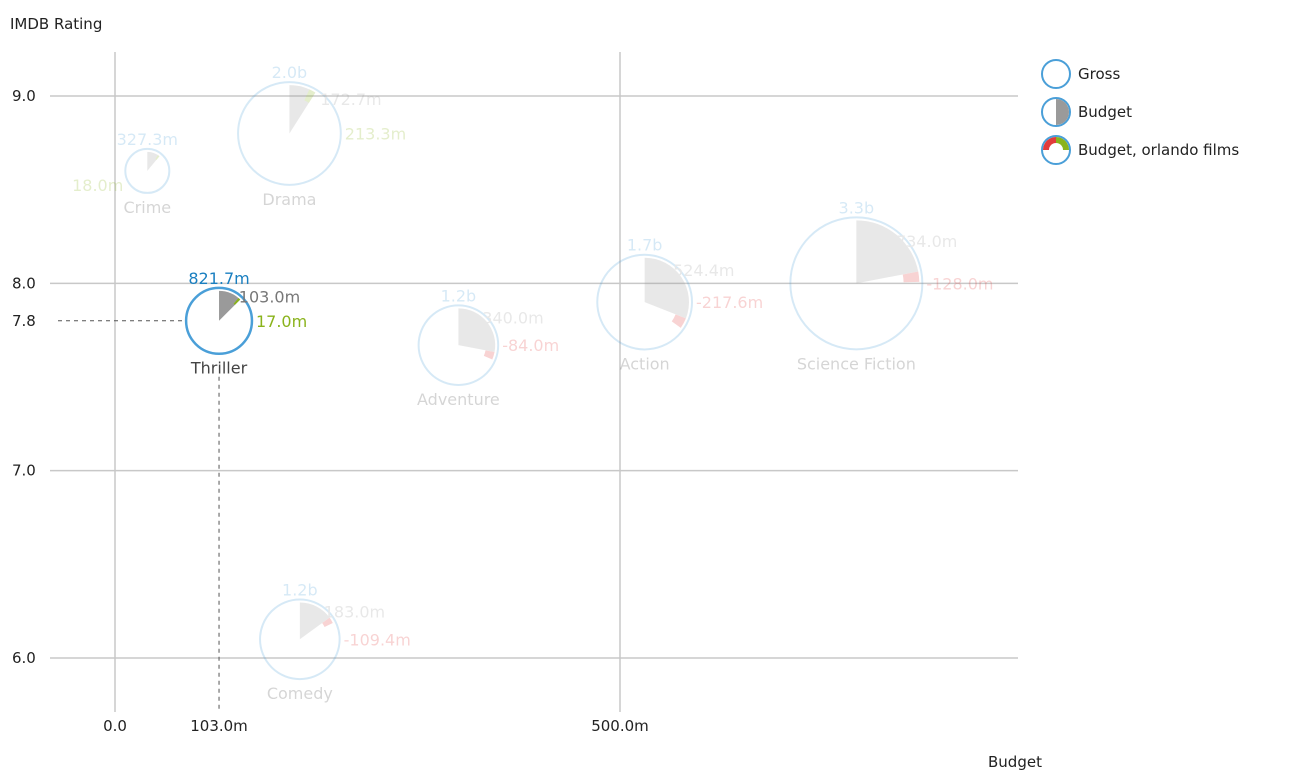  What do you see at coordinates (645, 245) in the screenshot?
I see `gross-value-label: 1.7b` at bounding box center [645, 245].